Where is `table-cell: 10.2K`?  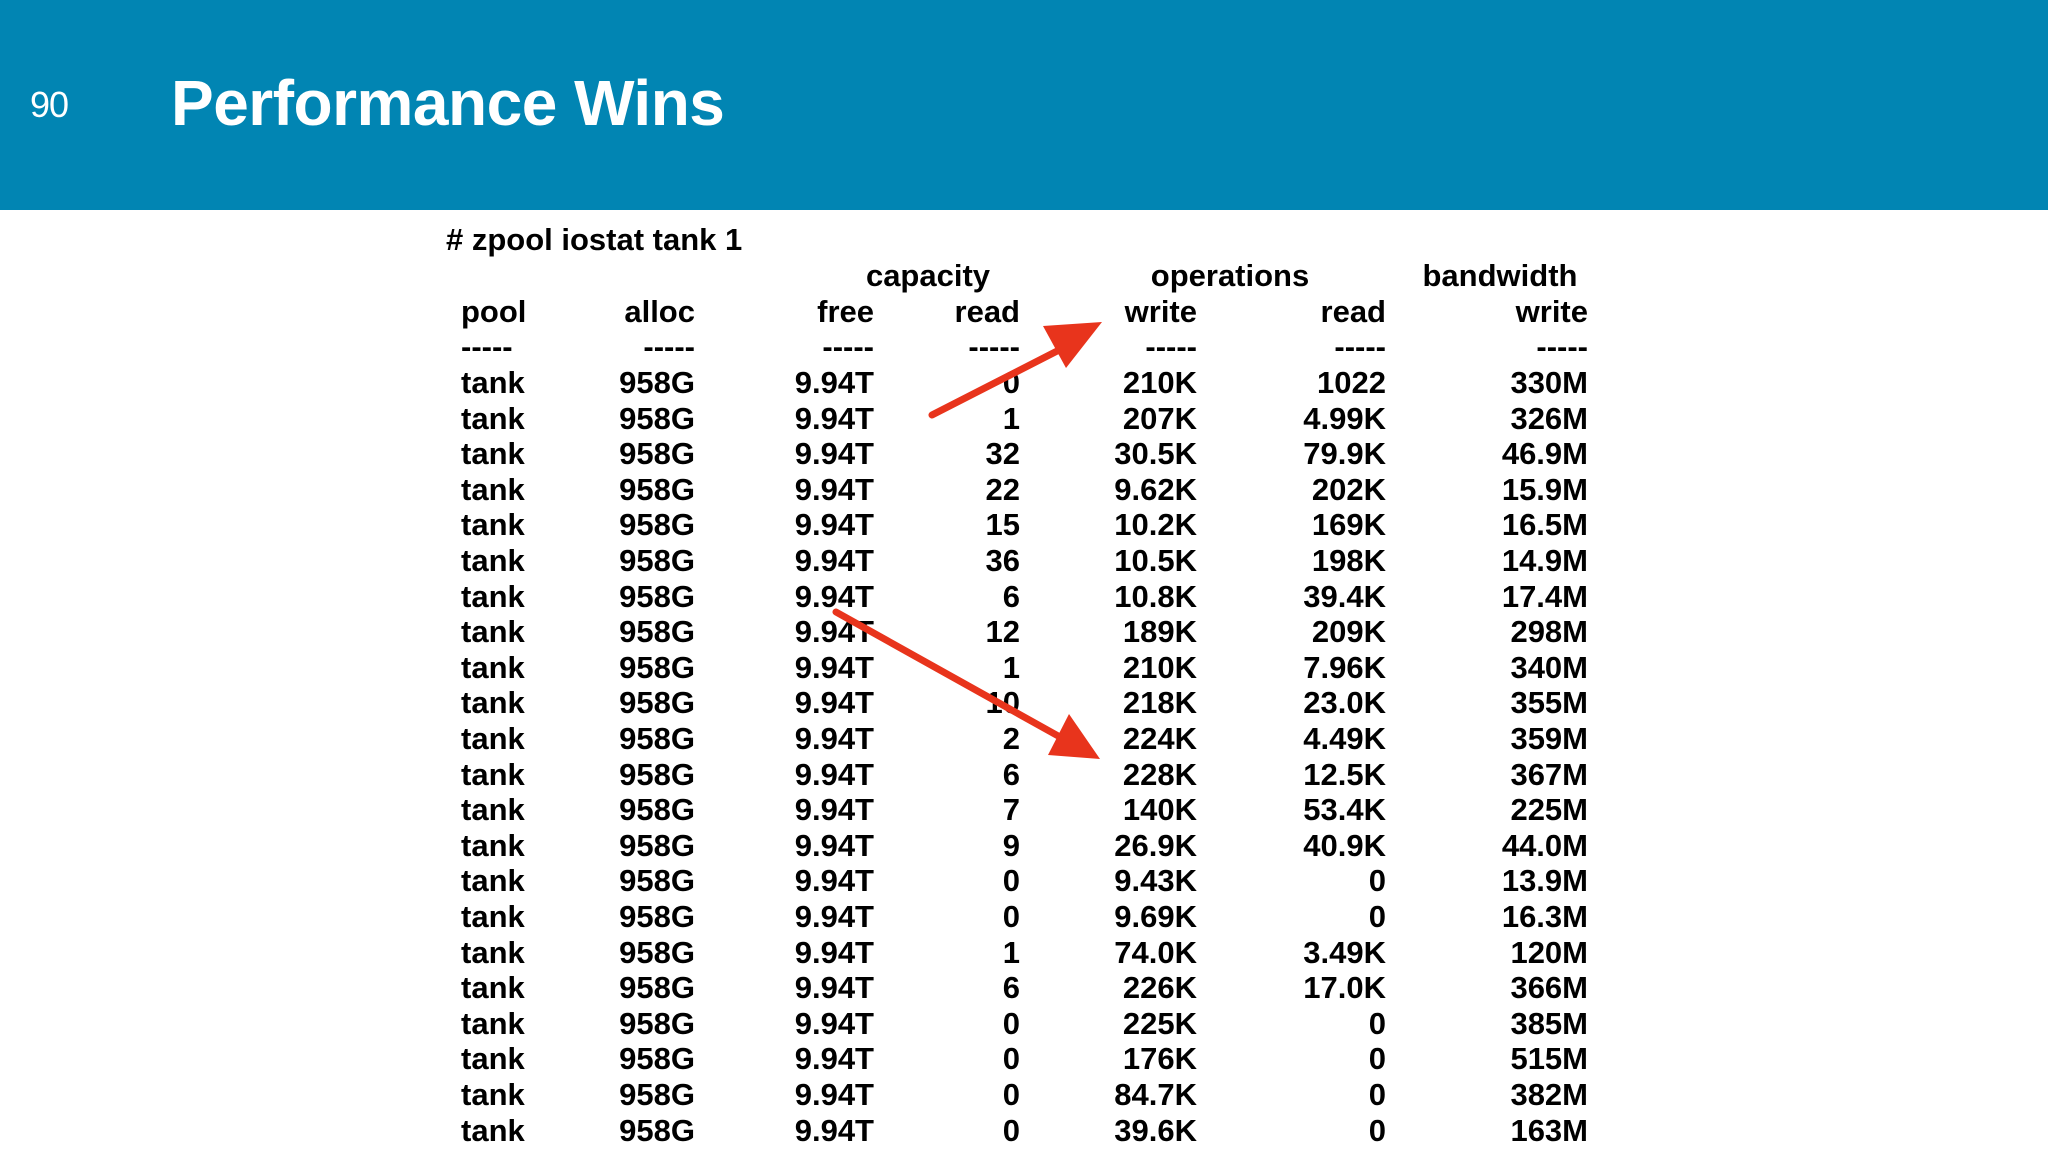 table-cell: 10.2K is located at coordinates (1155, 524).